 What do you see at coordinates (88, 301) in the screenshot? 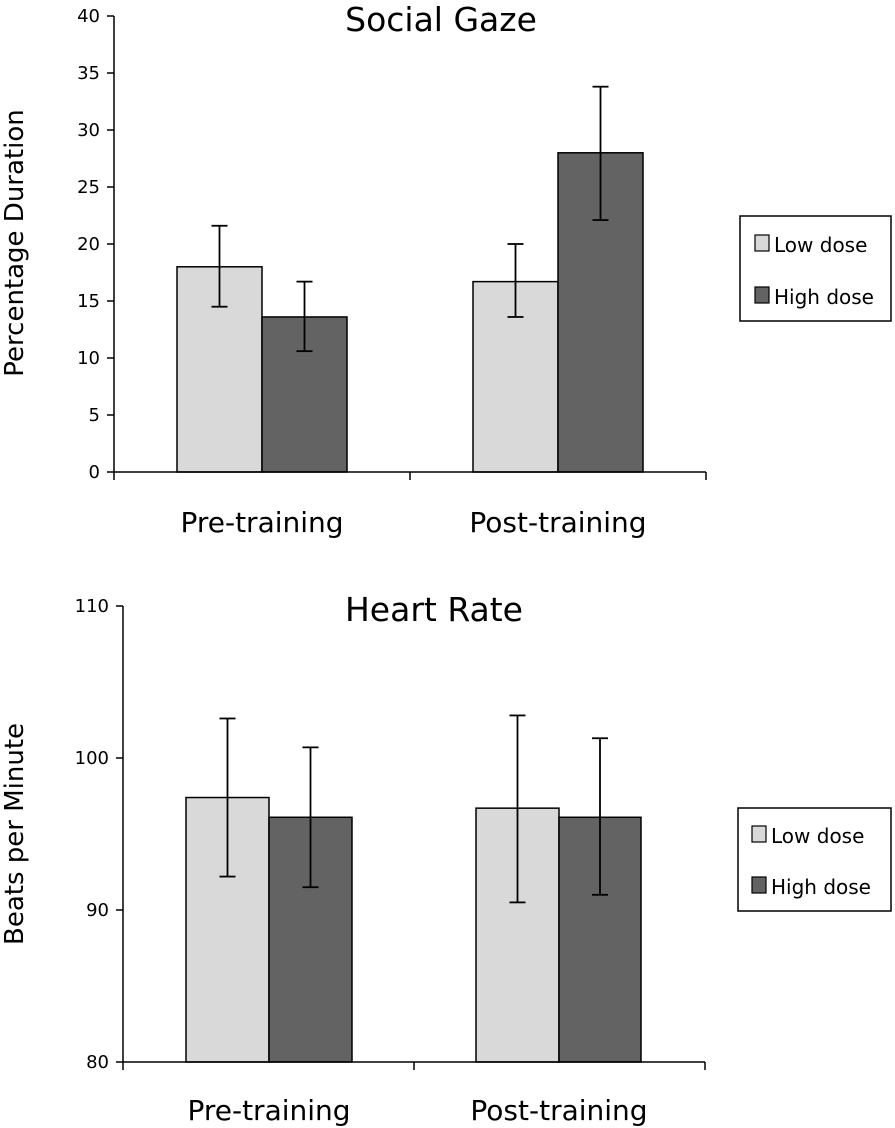
I see `y-tick-label: 15` at bounding box center [88, 301].